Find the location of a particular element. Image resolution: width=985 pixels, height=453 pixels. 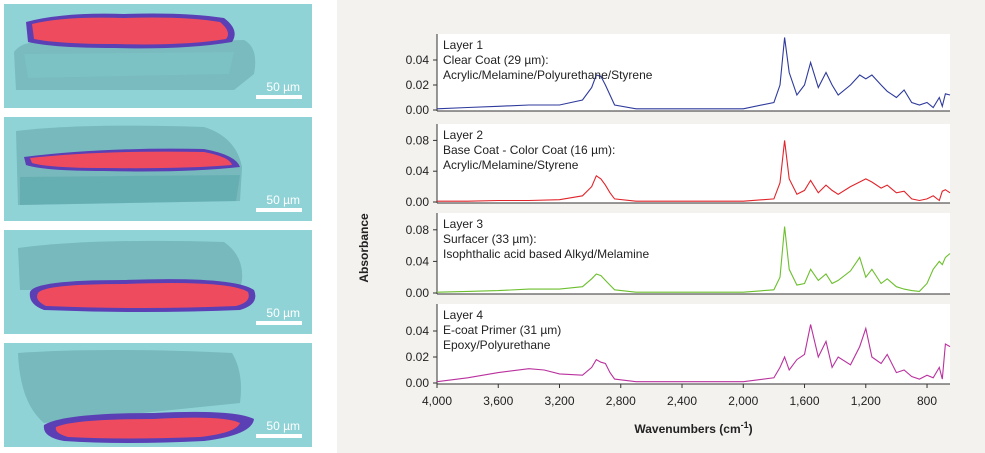

x-tick-label: 2,800 is located at coordinates (621, 401).